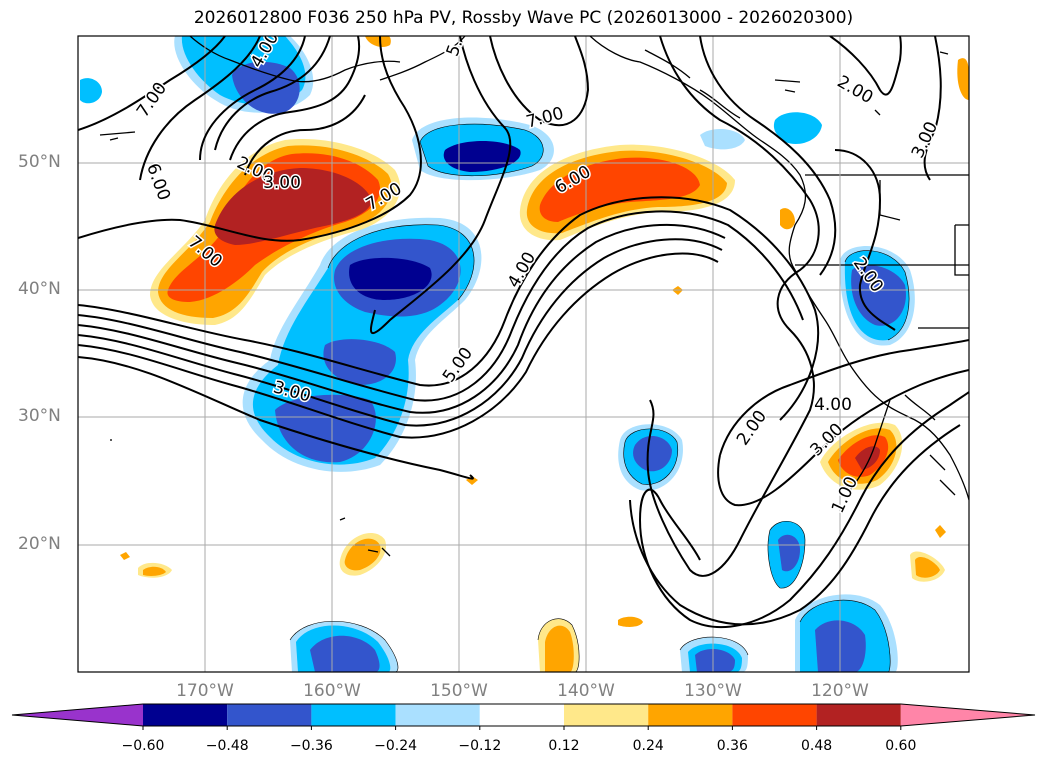 The width and height of the screenshot is (1047, 765). I want to click on contour-label: 5.00, so click(458, 365).